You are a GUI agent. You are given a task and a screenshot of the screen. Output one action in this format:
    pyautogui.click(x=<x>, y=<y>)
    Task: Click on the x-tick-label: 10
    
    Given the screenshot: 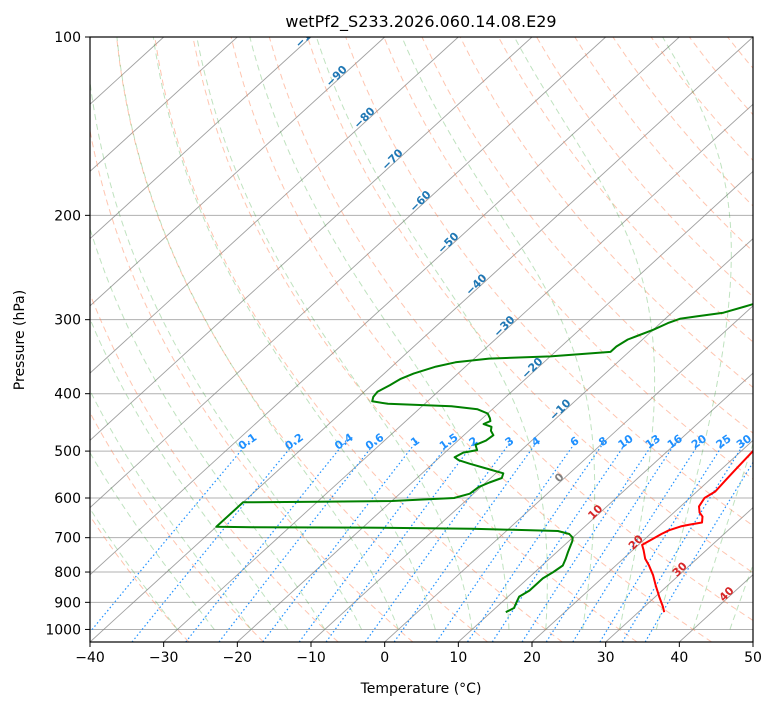 What is the action you would take?
    pyautogui.click(x=458, y=658)
    